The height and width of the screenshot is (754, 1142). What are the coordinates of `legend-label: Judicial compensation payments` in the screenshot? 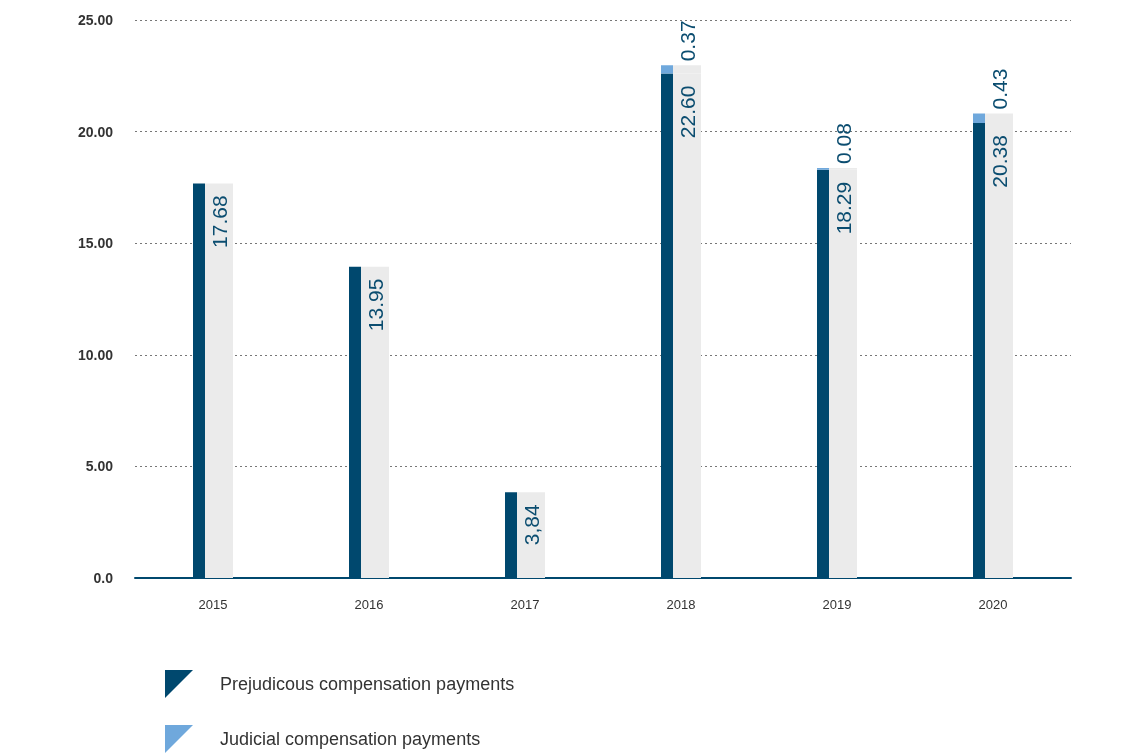 It's located at (350, 739).